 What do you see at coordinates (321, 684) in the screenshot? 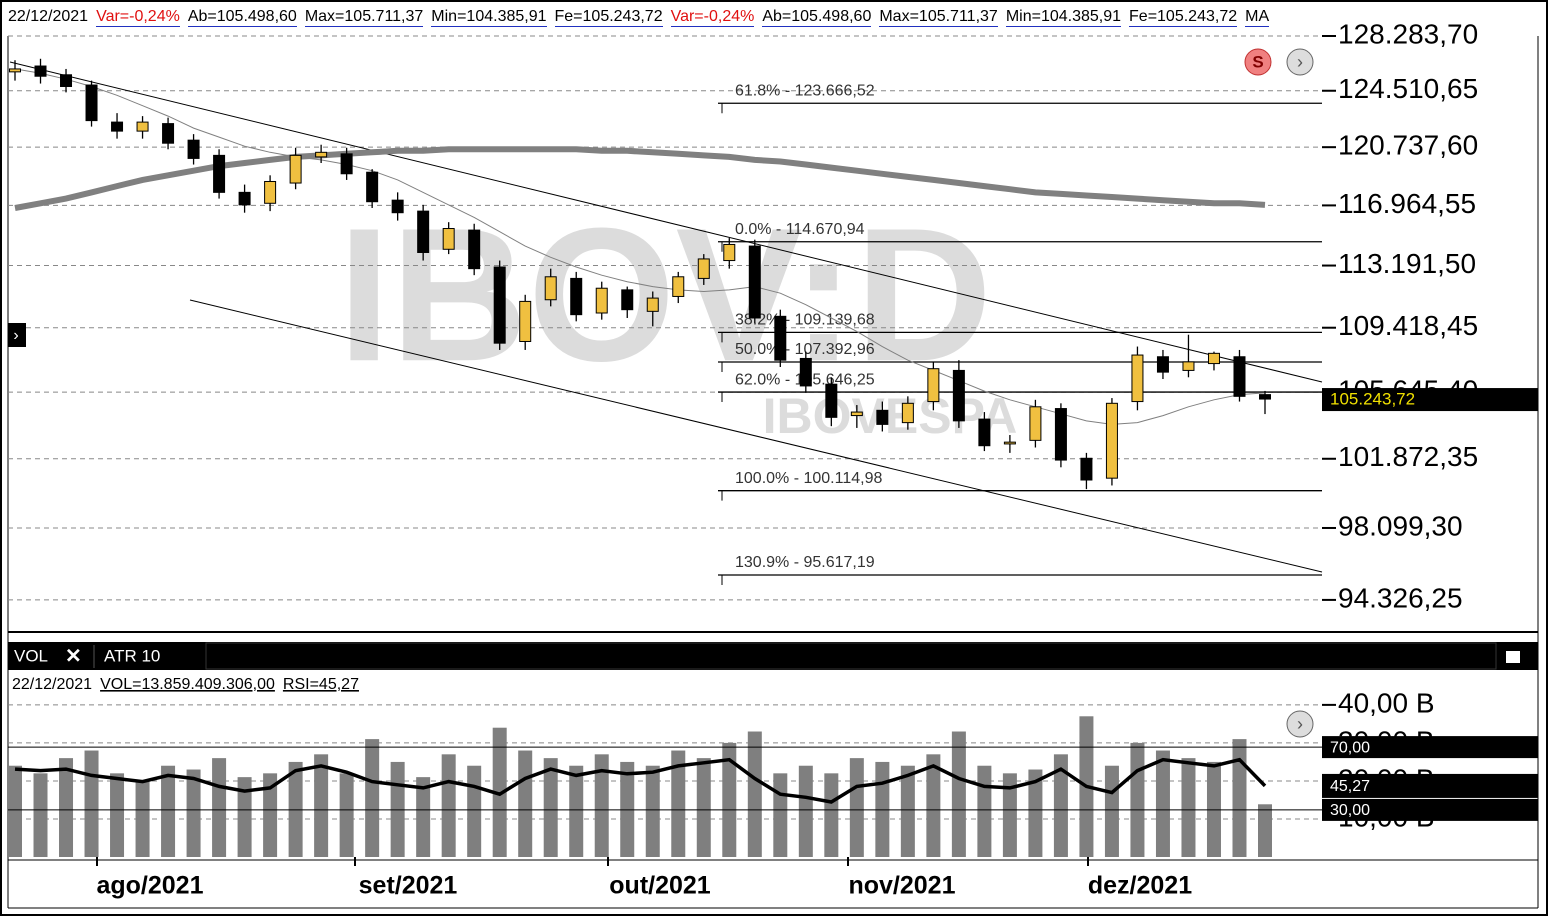
I see `info-rsi: RSI=45,27` at bounding box center [321, 684].